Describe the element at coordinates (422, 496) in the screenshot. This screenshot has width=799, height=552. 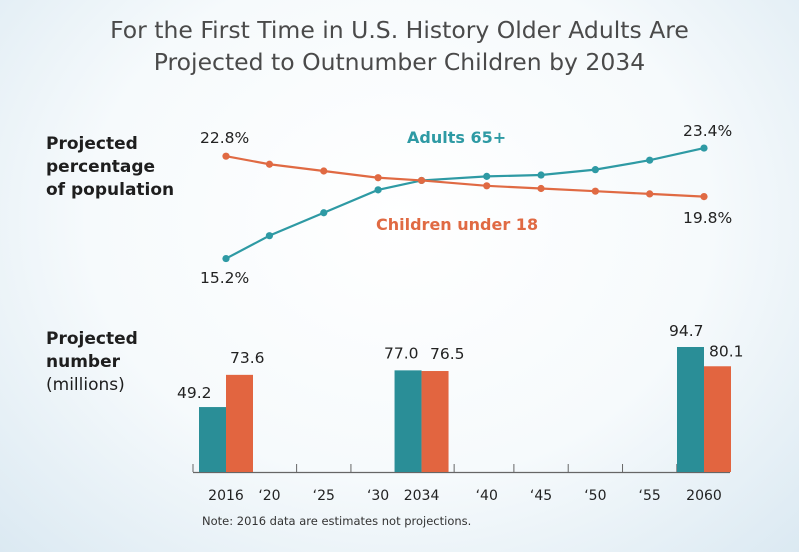
I see `x-tick-label: 2034` at that location.